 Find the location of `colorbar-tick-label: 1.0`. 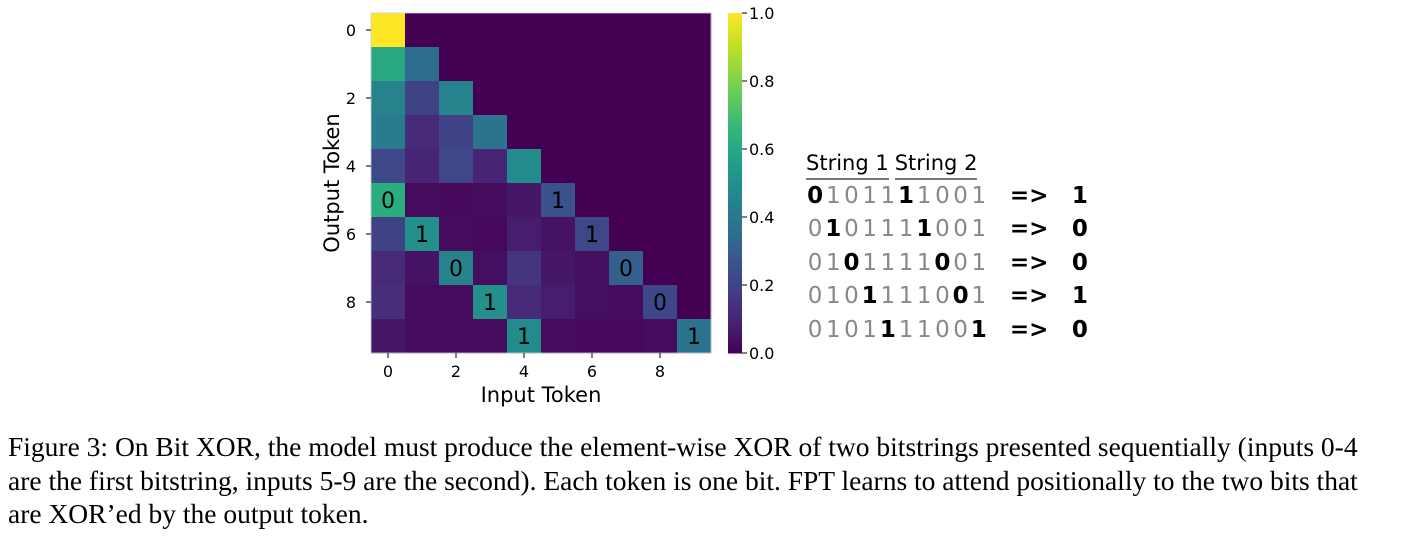

colorbar-tick-label: 1.0 is located at coordinates (761, 13).